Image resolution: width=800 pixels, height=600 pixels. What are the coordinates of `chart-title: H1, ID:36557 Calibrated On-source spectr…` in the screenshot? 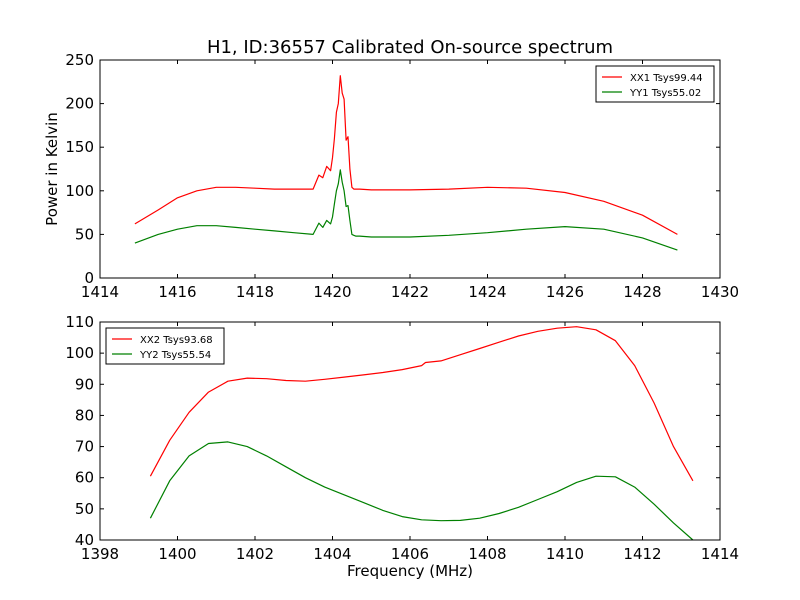 It's located at (410, 47).